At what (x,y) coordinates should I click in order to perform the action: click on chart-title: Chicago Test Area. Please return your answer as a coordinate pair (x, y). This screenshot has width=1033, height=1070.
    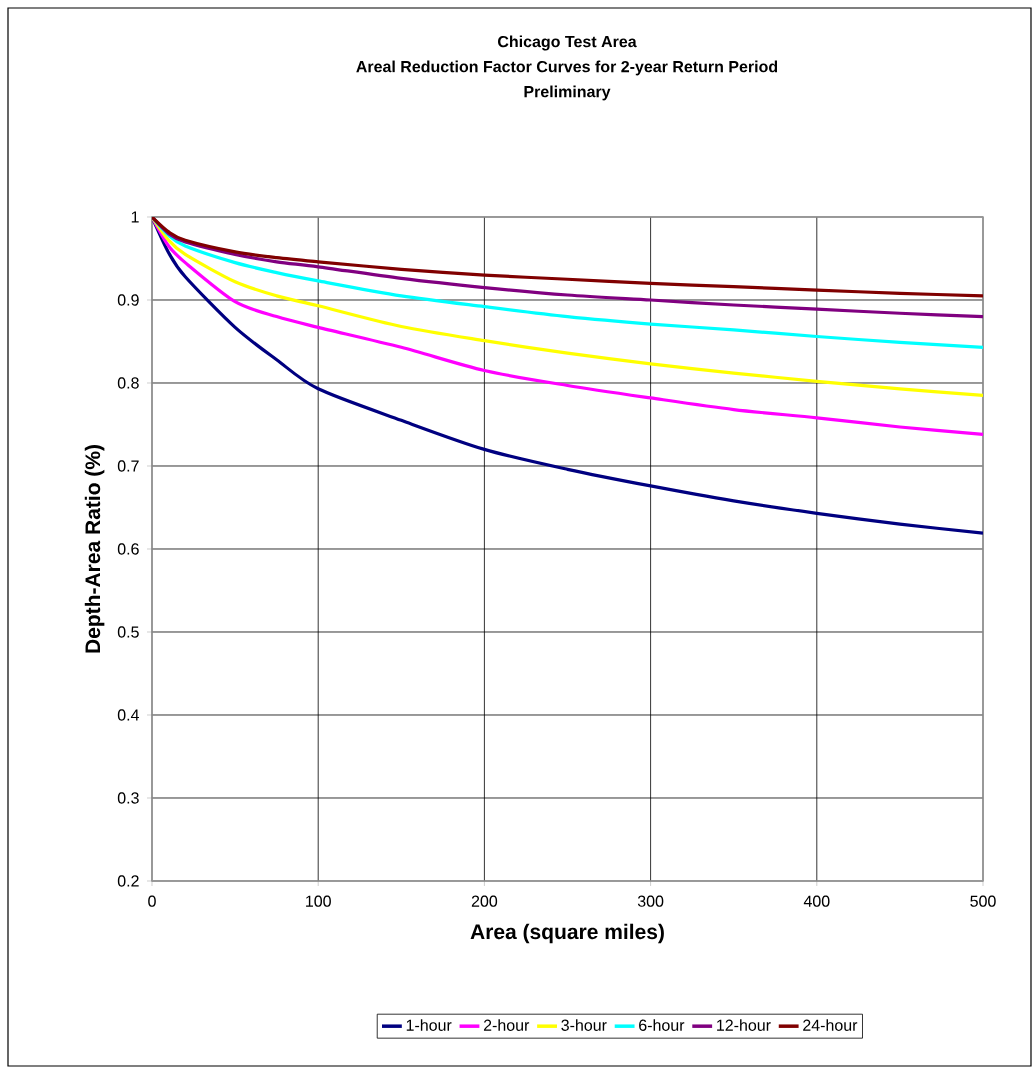
    Looking at the image, I should click on (567, 43).